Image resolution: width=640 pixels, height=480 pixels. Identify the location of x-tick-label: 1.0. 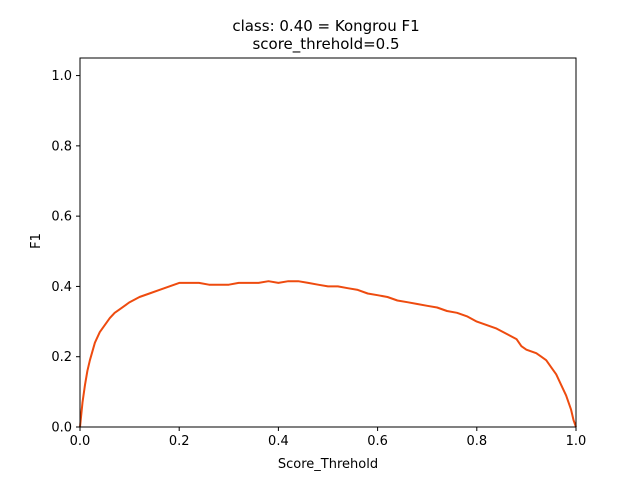
(576, 441).